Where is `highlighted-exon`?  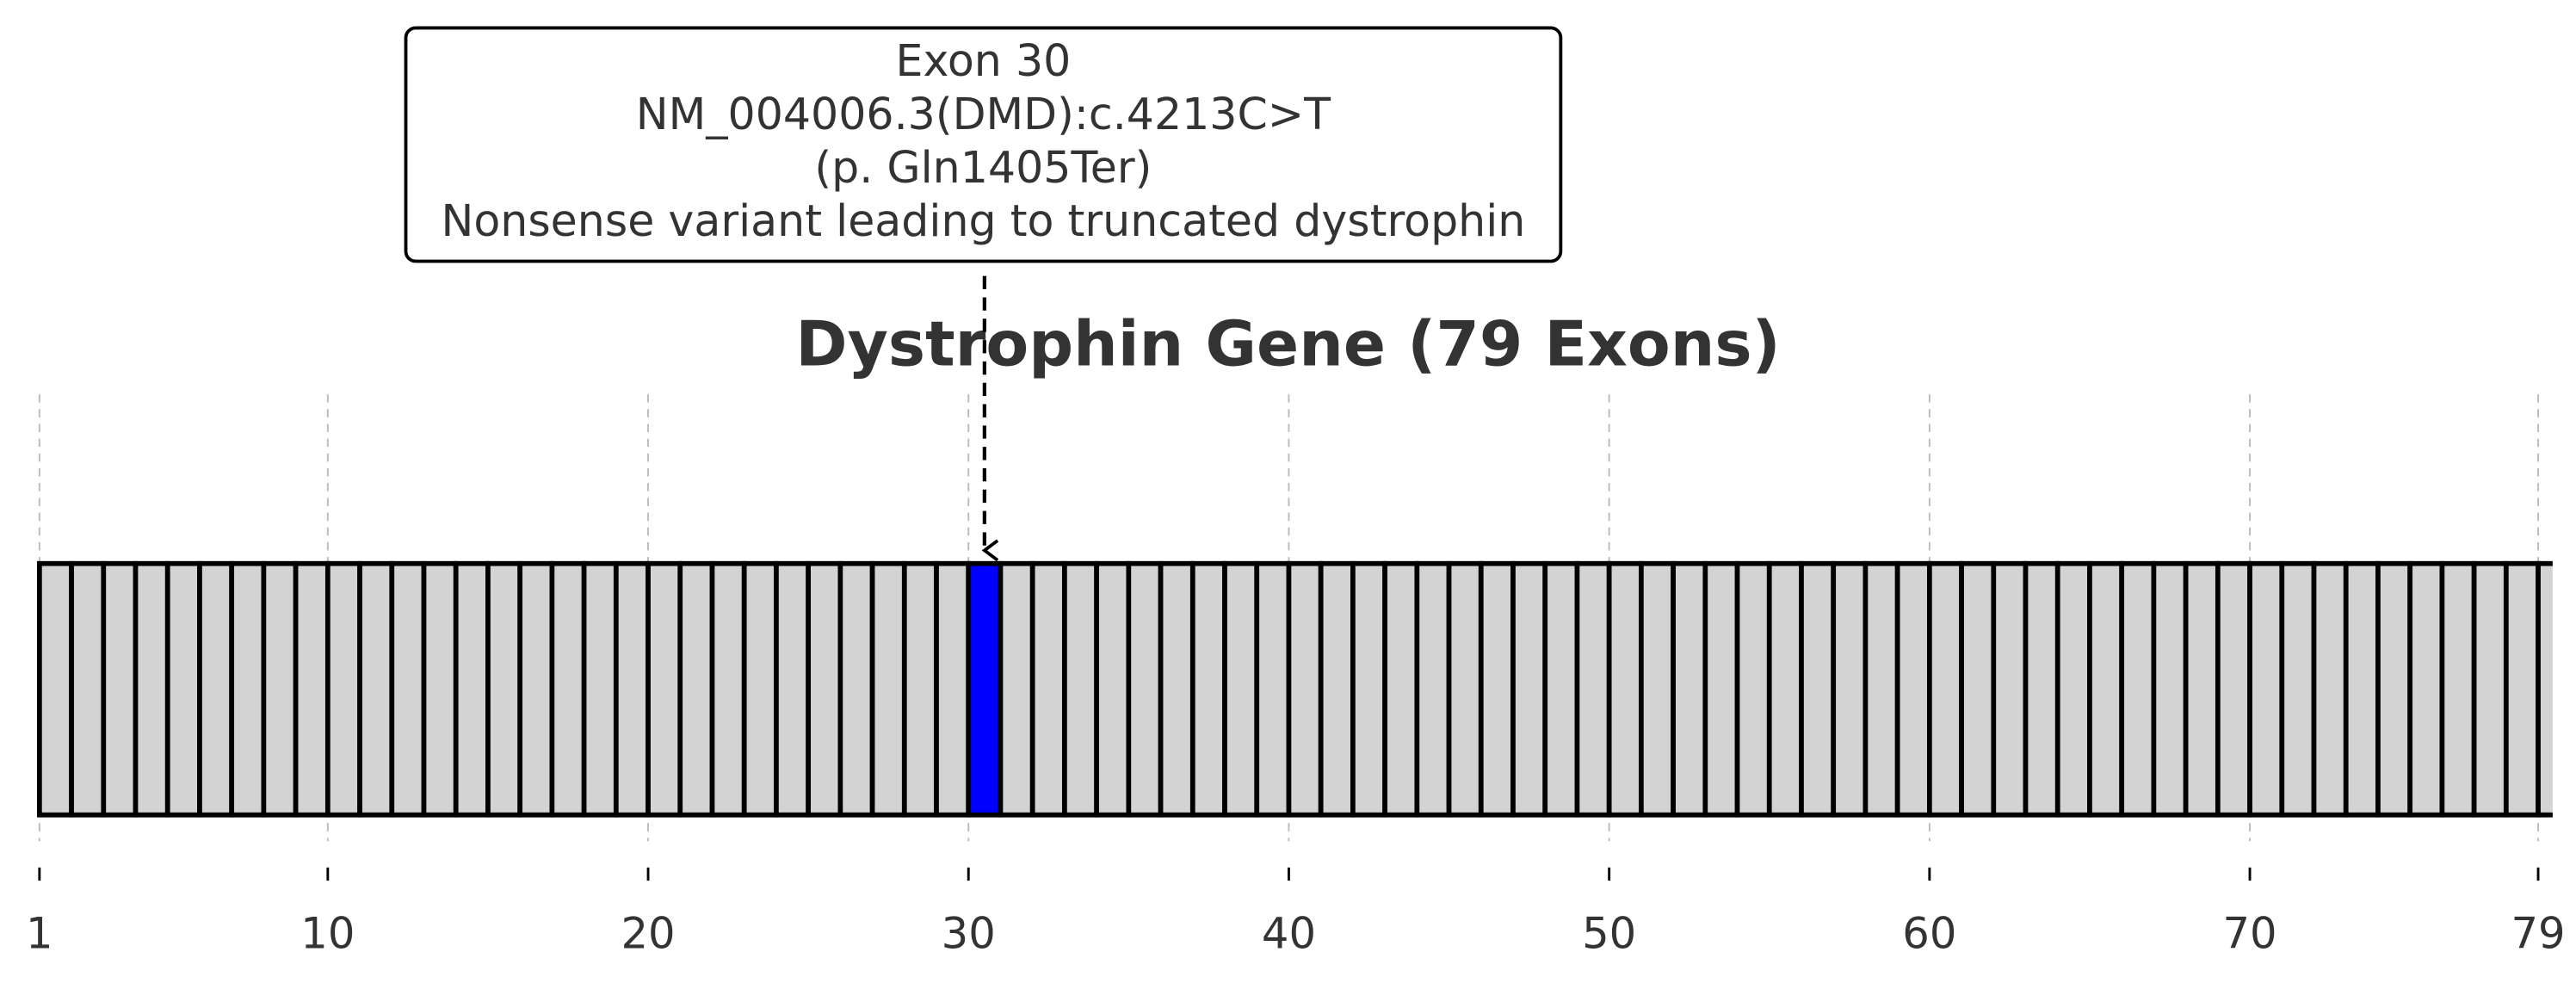 highlighted-exon is located at coordinates (985, 689).